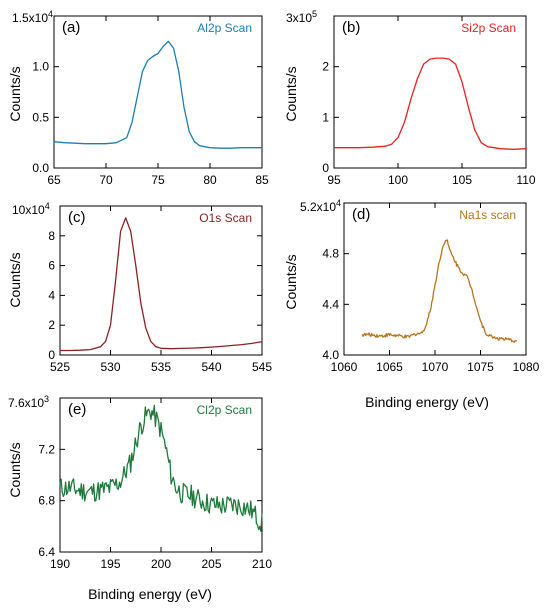 The image size is (550, 612). Describe the element at coordinates (77, 217) in the screenshot. I see `panel-c-letter: (c)` at that location.